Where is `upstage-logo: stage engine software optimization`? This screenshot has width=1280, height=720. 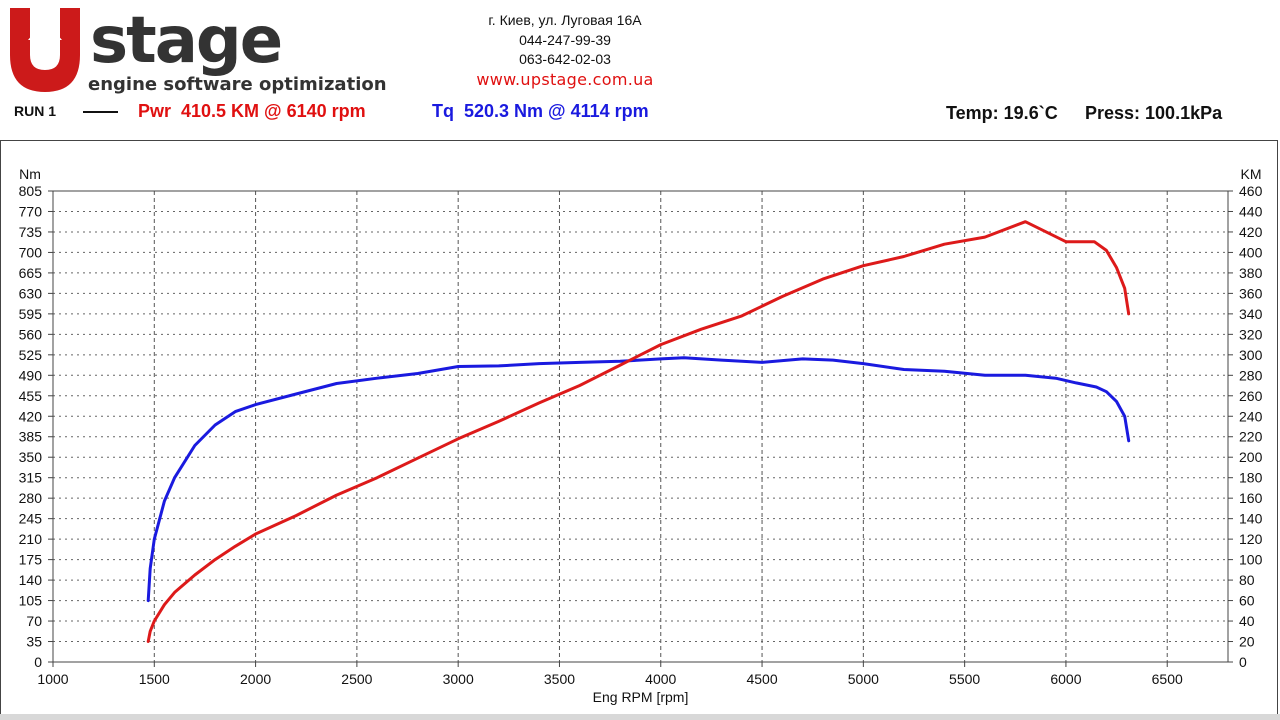 upstage-logo: stage engine software optimization is located at coordinates (198, 49).